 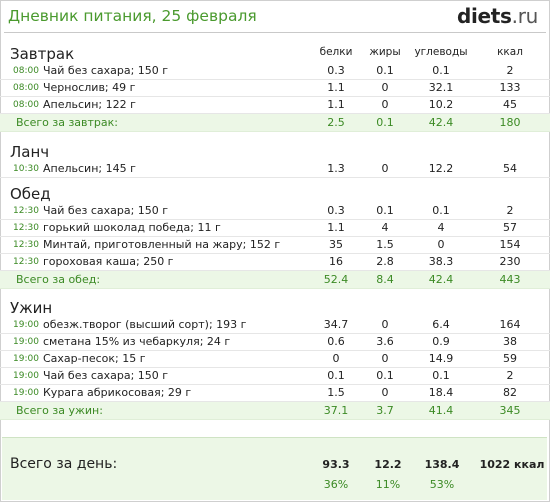 What do you see at coordinates (94, 358) in the screenshot?
I see `food-name: Сахар-песок; 15 г` at bounding box center [94, 358].